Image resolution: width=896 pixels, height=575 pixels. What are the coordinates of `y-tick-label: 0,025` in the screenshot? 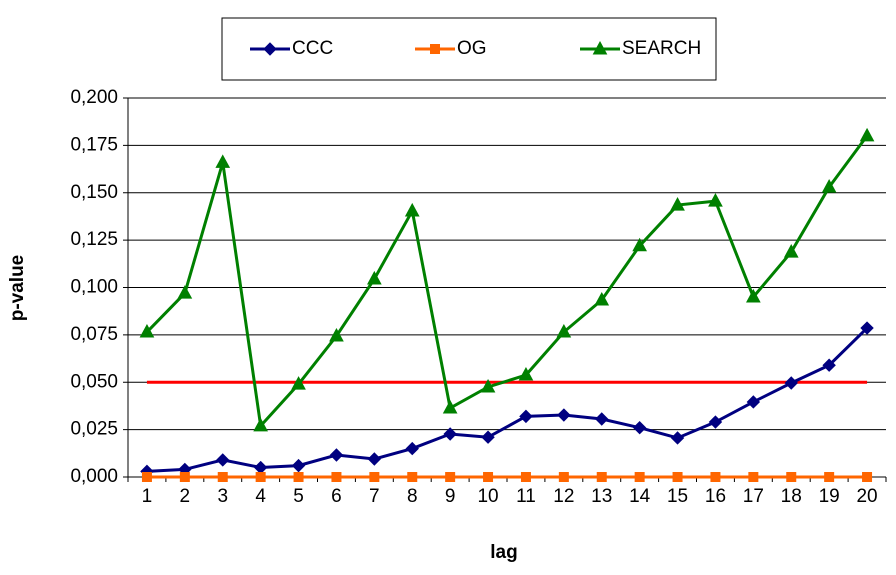 It's located at (94, 429).